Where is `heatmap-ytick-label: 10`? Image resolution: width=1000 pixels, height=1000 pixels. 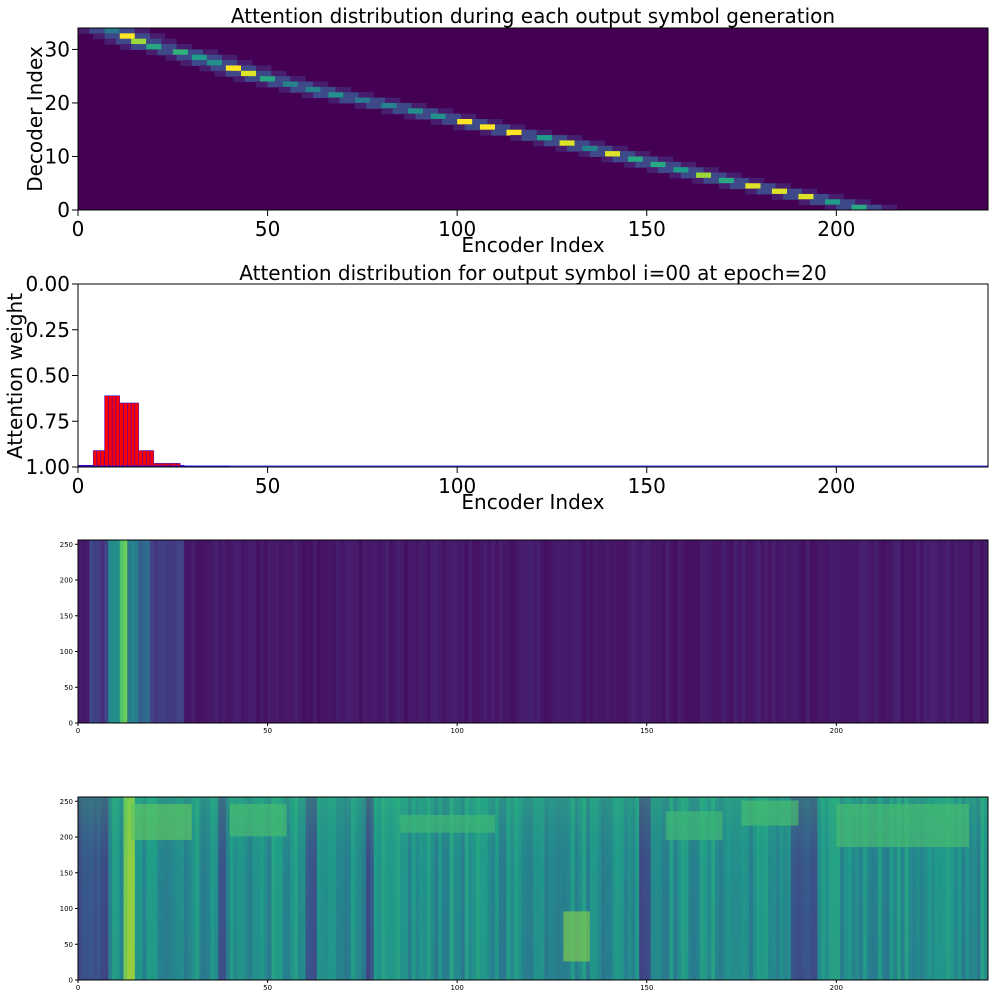
heatmap-ytick-label: 10 is located at coordinates (57, 156).